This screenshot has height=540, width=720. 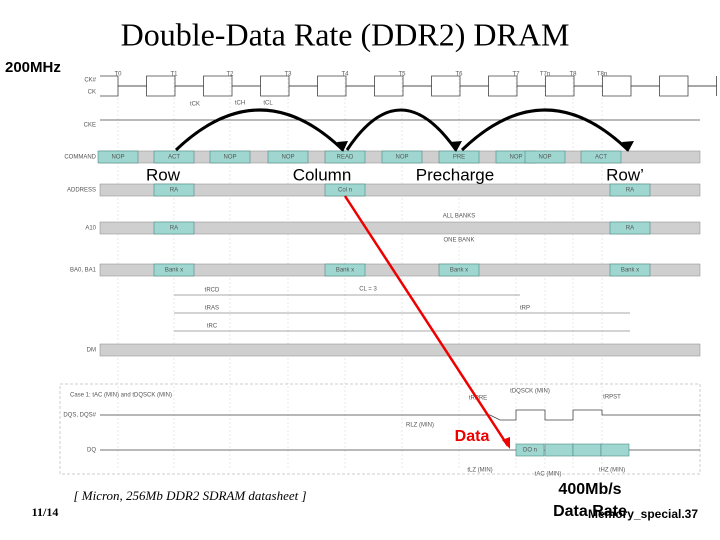 What do you see at coordinates (345, 34) in the screenshot?
I see `title: Double-Data Rate (DDR2) DRAM` at bounding box center [345, 34].